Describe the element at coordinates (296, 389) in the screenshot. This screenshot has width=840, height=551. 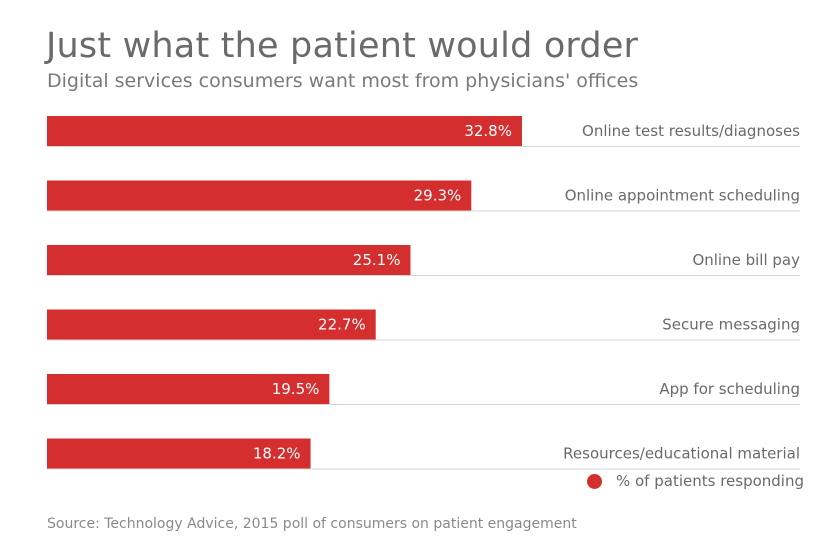
I see `bar-value-label: 19.5%` at that location.